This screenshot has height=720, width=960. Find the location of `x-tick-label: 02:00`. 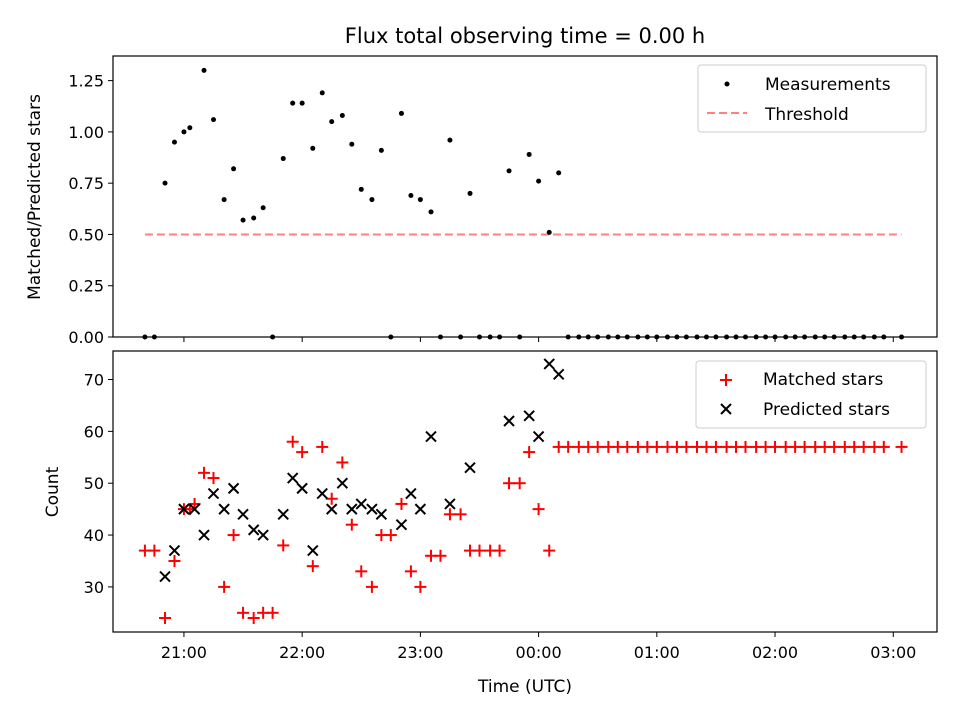

x-tick-label: 02:00 is located at coordinates (775, 652).